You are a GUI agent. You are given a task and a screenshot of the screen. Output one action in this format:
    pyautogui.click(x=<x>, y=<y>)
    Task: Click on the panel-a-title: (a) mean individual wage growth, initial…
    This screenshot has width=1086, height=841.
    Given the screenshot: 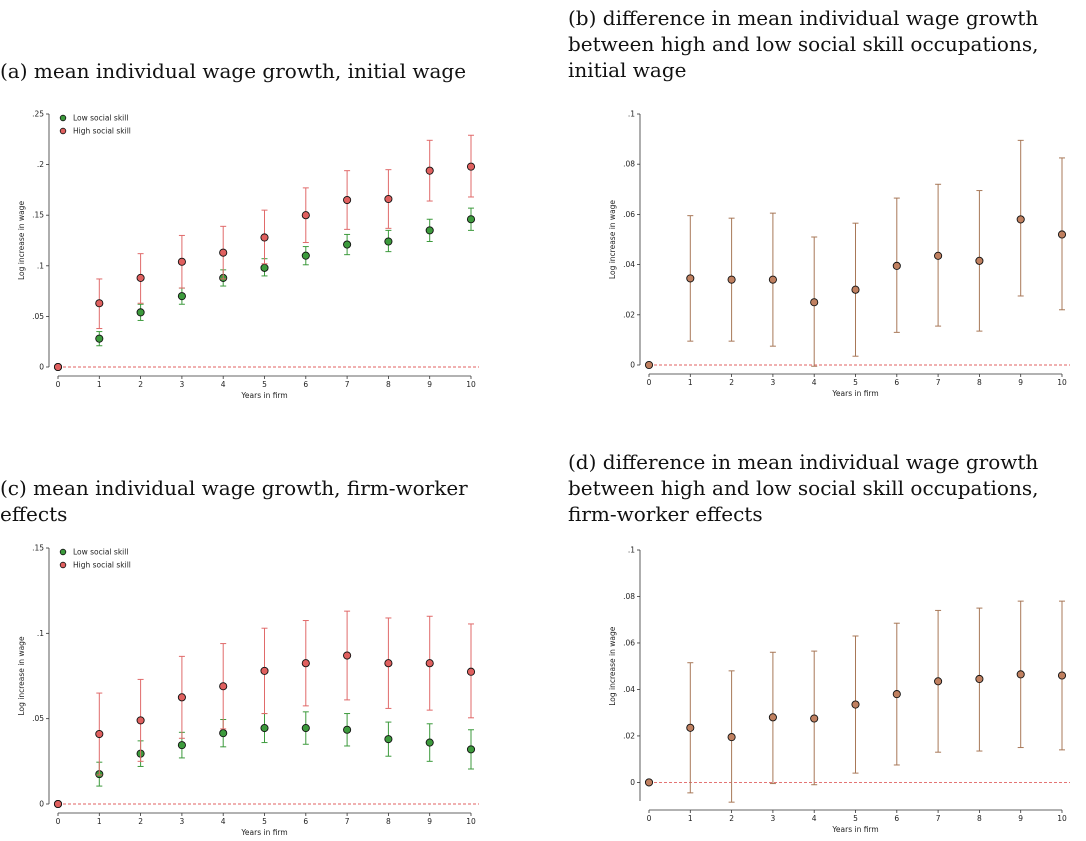 What is the action you would take?
    pyautogui.click(x=233, y=71)
    